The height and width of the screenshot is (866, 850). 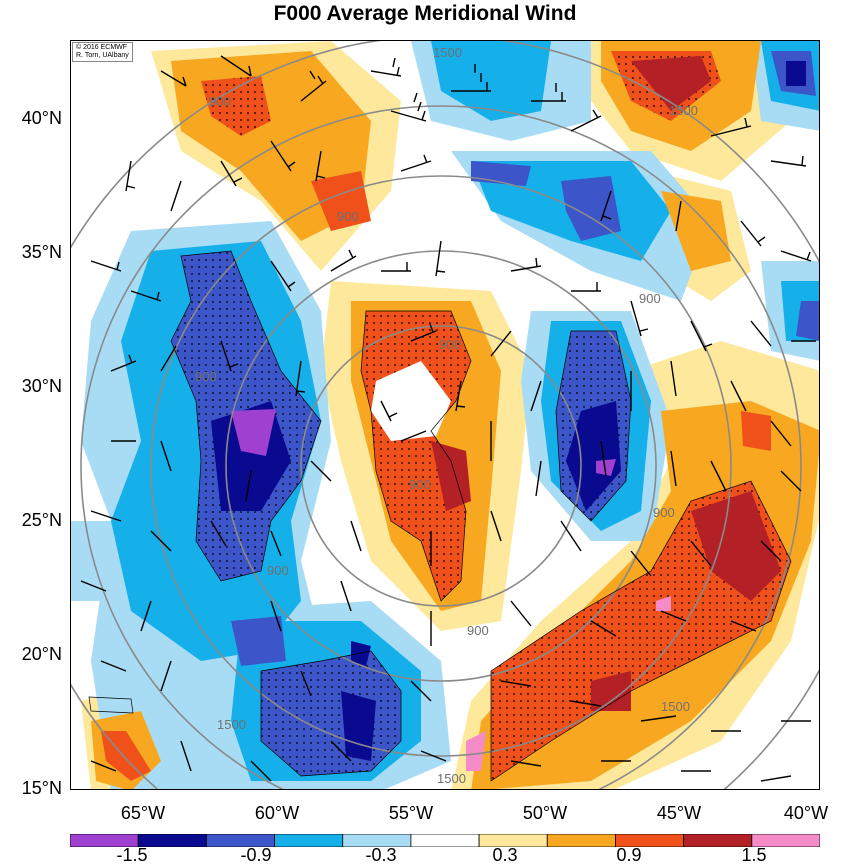 What do you see at coordinates (102, 47) in the screenshot?
I see `credit-line: © 2016 ECMWF` at bounding box center [102, 47].